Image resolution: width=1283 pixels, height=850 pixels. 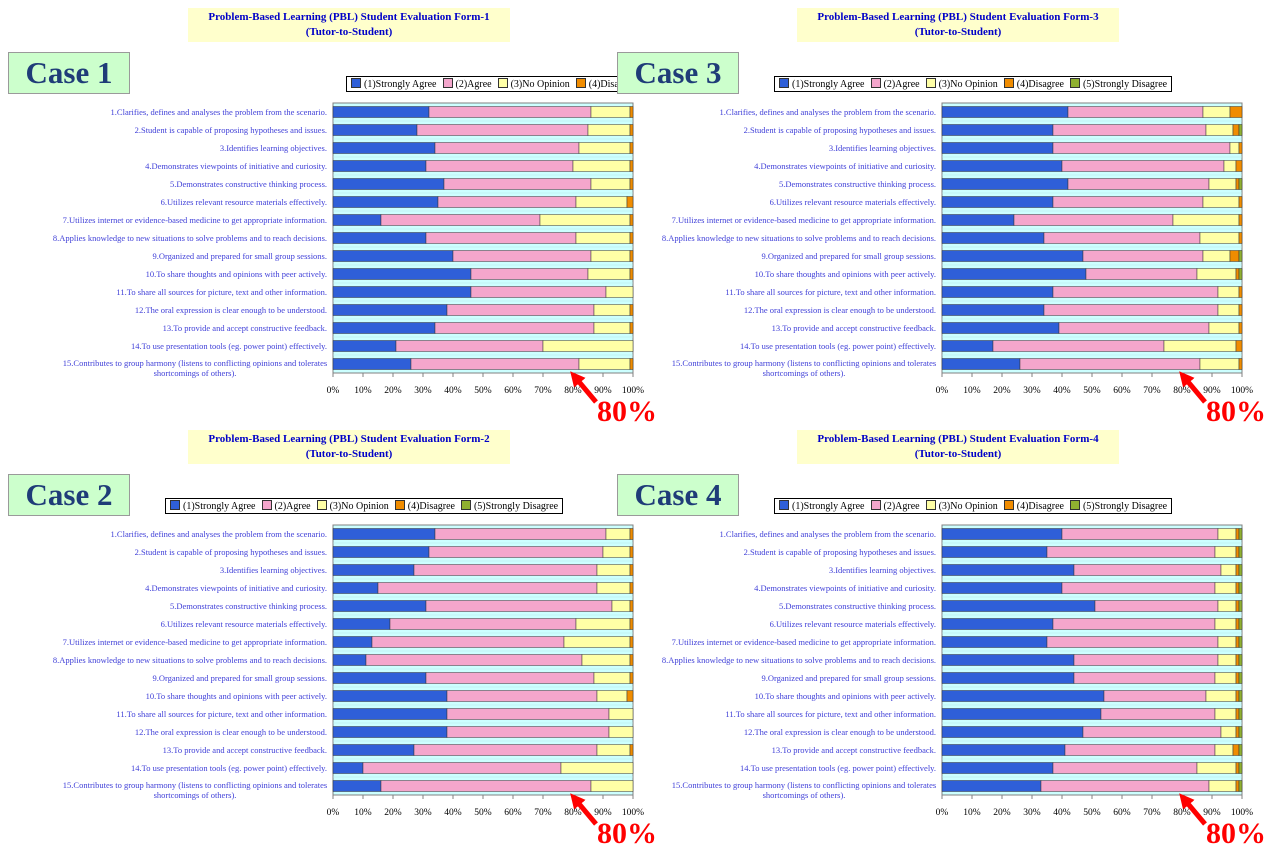 What do you see at coordinates (633, 813) in the screenshot?
I see `x-tick-label: 100%` at bounding box center [633, 813].